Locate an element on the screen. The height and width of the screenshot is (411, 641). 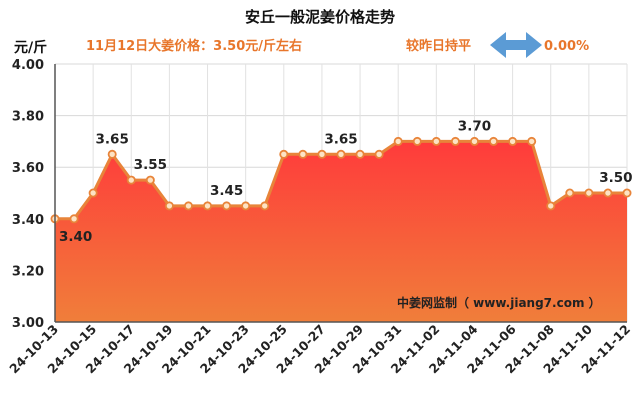
data-label: 3.55 is located at coordinates (150, 165).